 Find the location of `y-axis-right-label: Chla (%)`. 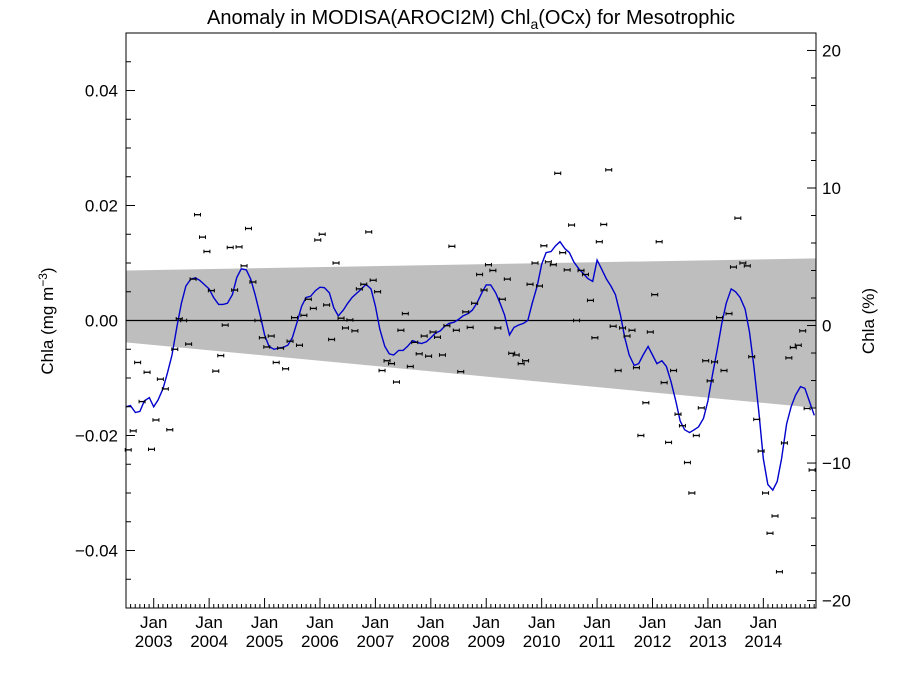

y-axis-right-label: Chla (%) is located at coordinates (868, 321).